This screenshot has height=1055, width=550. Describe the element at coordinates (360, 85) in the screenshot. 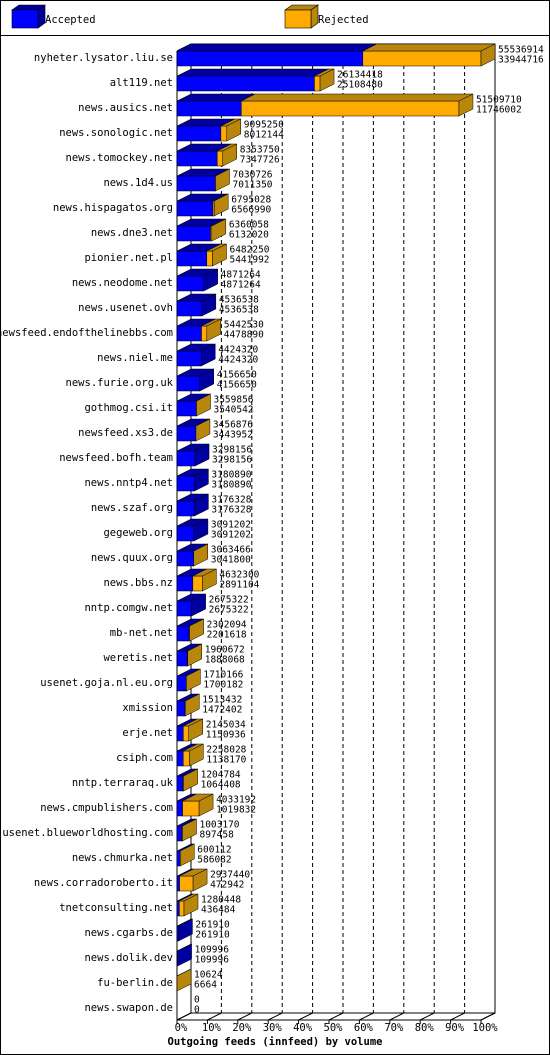

I see `value-label: 25108480` at that location.